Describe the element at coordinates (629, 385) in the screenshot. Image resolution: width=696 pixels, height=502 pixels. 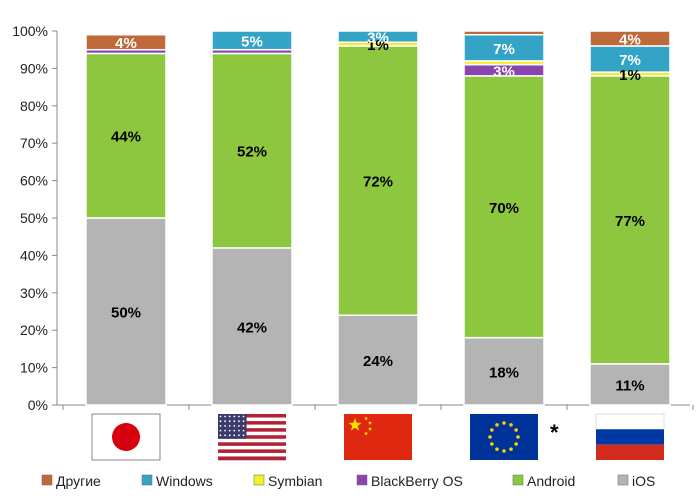
I see `data-label: 11%` at that location.